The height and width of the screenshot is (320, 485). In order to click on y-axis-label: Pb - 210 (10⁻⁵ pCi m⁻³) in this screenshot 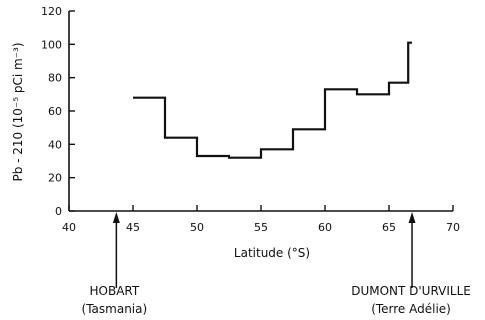, I will do `click(18, 111)`.